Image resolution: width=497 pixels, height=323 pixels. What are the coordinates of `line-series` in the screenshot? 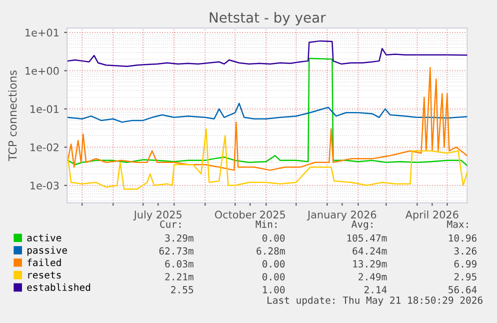 It's located at (267, 112).